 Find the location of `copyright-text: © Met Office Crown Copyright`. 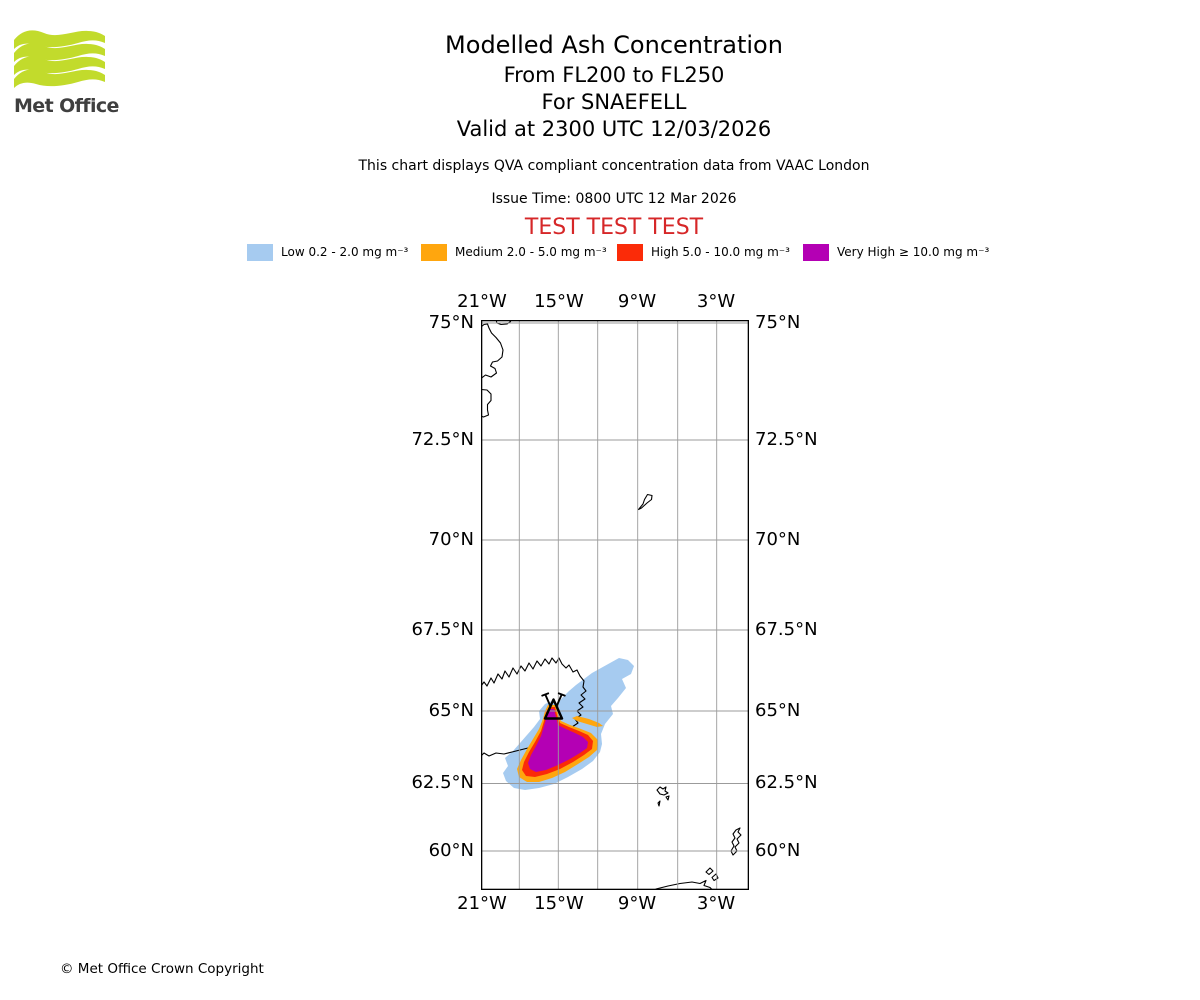

copyright-text: © Met Office Crown Copyright is located at coordinates (162, 969).